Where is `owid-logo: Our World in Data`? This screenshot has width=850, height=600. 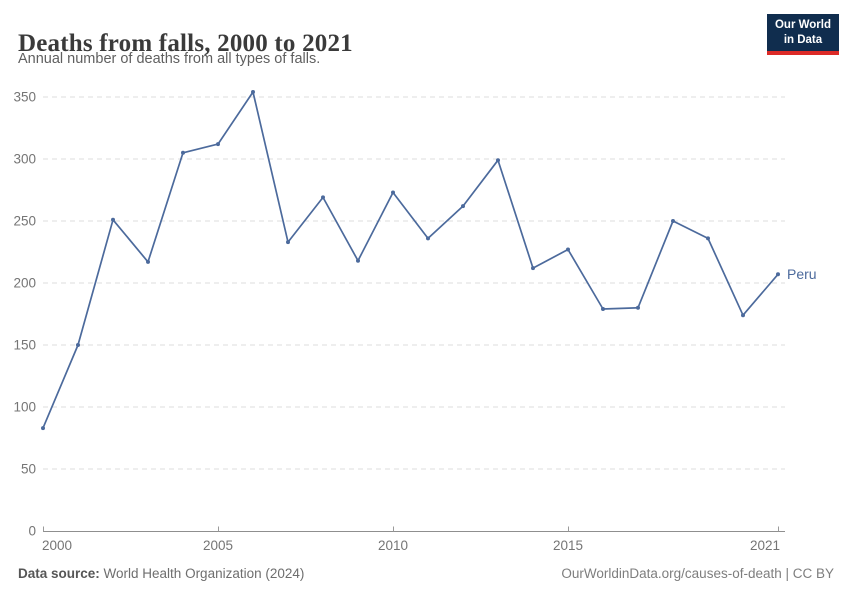 owid-logo: Our World in Data is located at coordinates (802, 34).